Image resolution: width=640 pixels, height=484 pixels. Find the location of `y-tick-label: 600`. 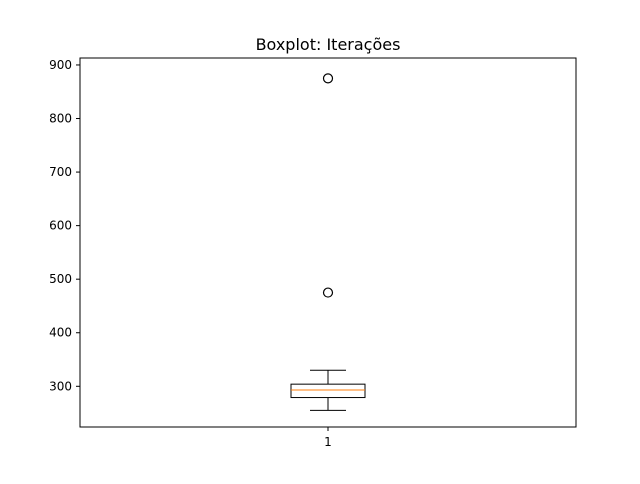

y-tick-label: 600 is located at coordinates (60, 226).